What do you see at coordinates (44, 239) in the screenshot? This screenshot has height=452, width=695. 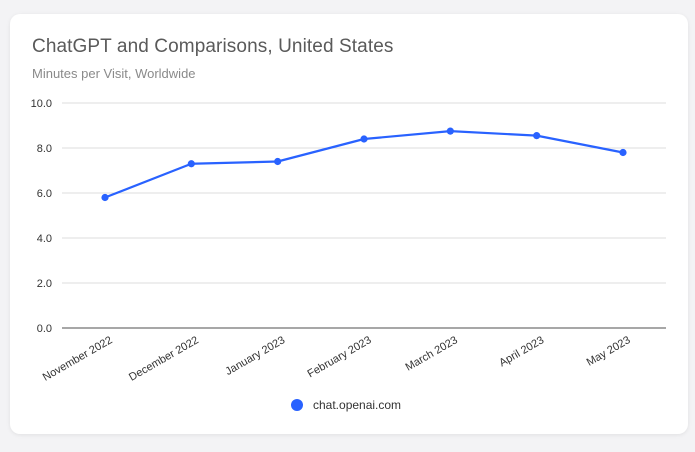 I see `y-tick-label: 4.0` at bounding box center [44, 239].